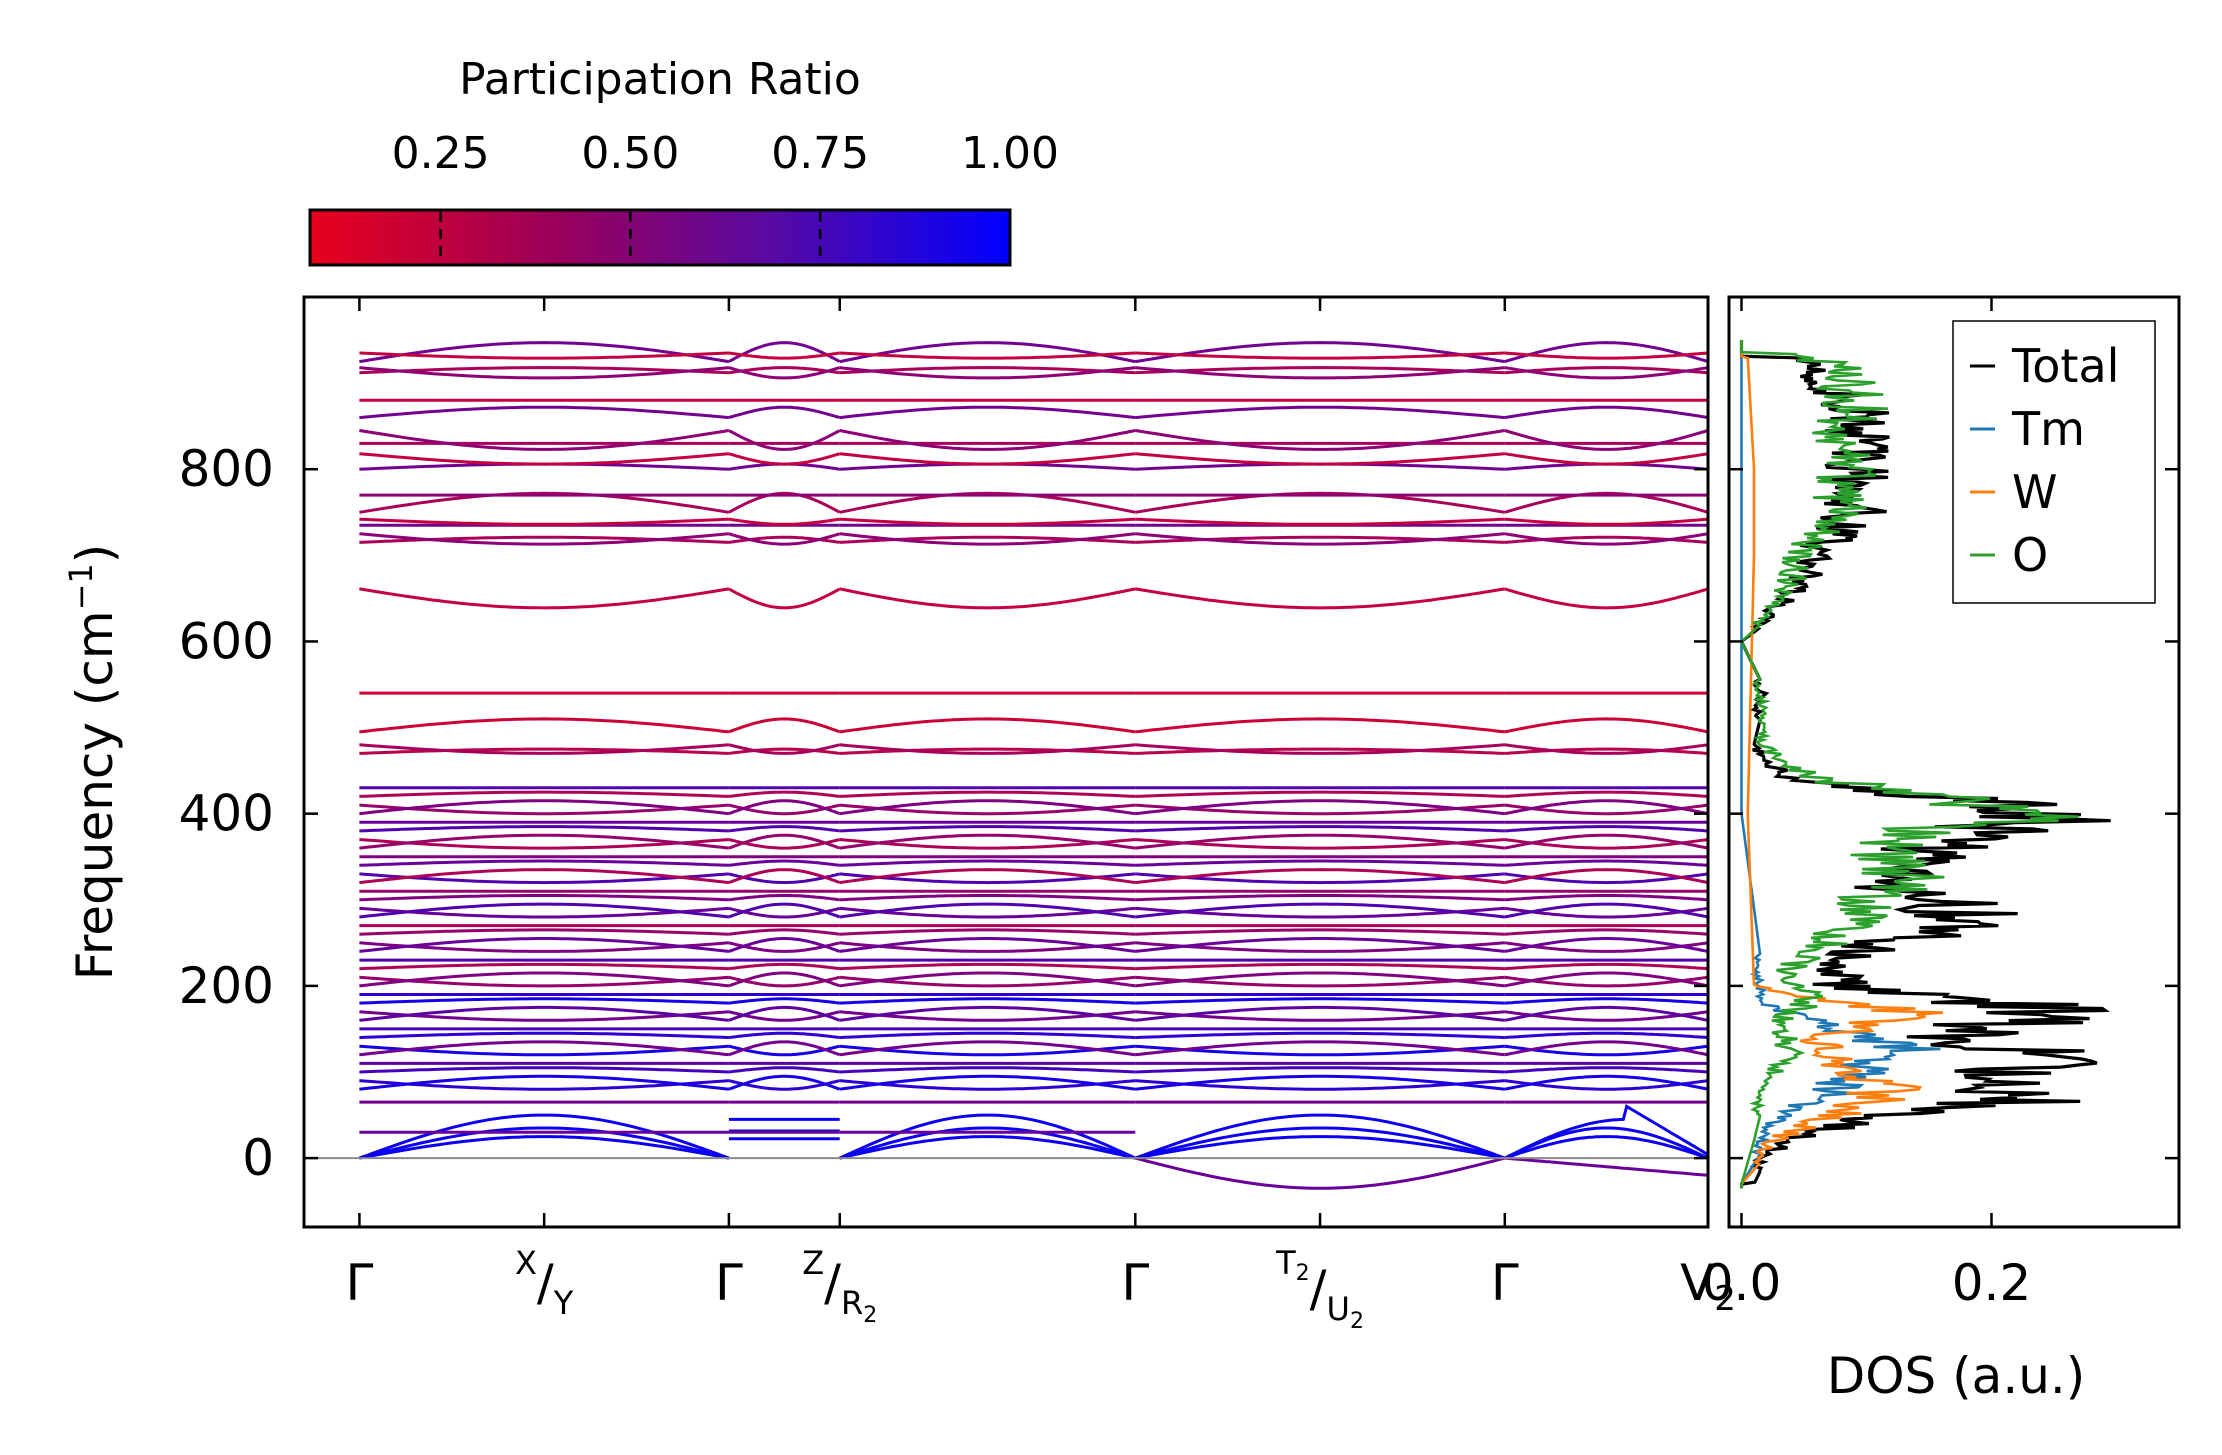  I want to click on x-tick-label: Γ, so click(729, 1283).